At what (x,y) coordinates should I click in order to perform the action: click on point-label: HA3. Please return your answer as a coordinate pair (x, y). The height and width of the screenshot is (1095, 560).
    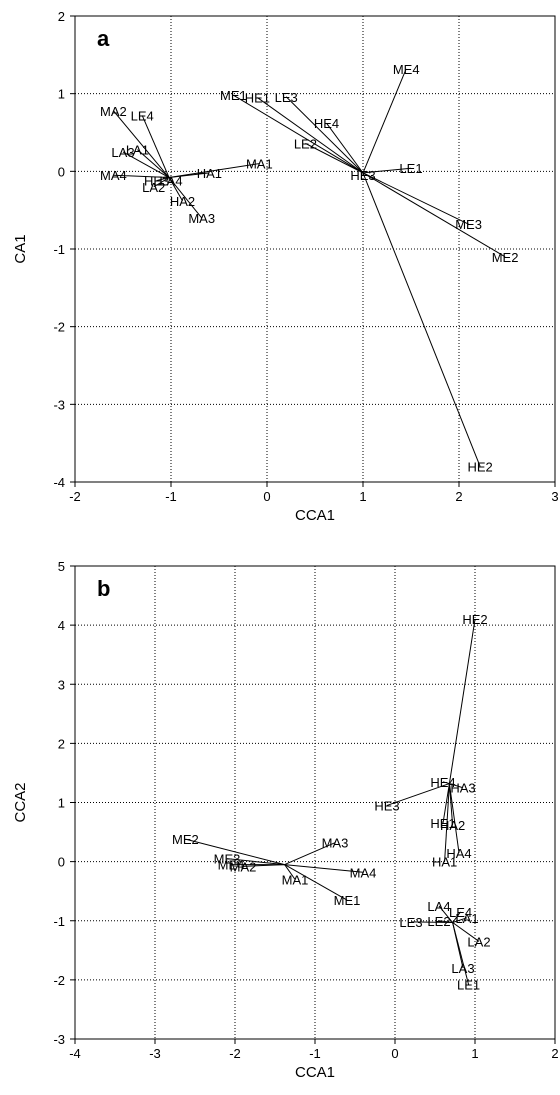
    Looking at the image, I should click on (462, 788).